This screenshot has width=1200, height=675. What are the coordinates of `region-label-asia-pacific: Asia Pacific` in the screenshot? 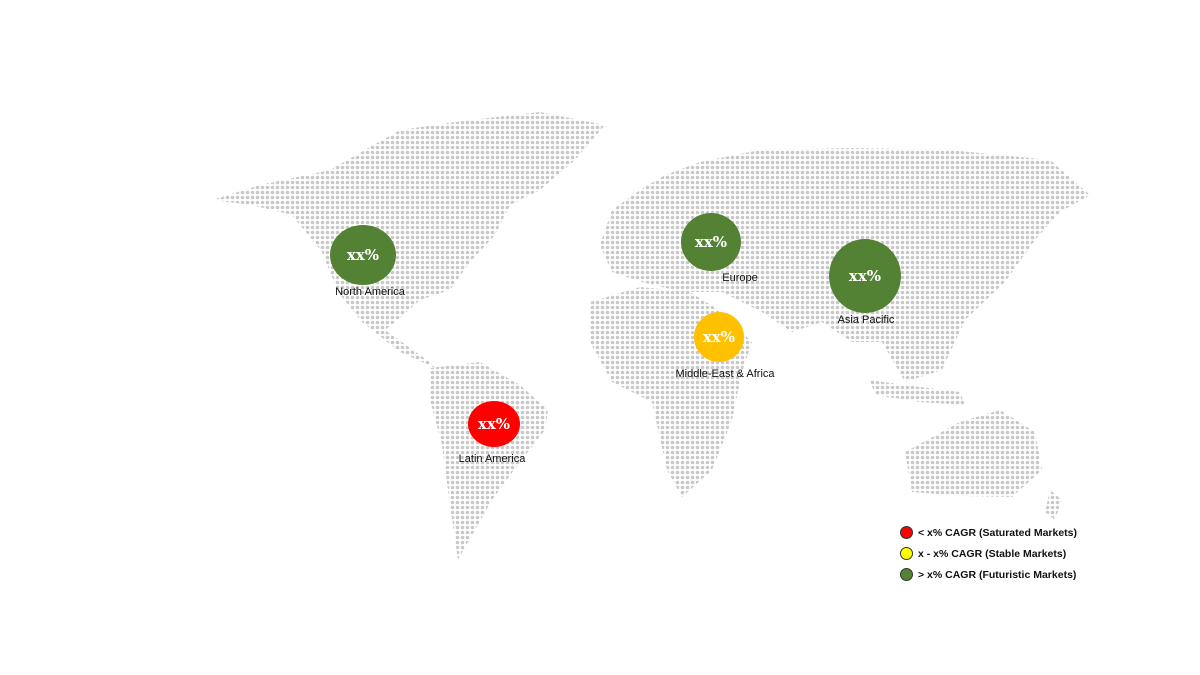 It's located at (866, 320).